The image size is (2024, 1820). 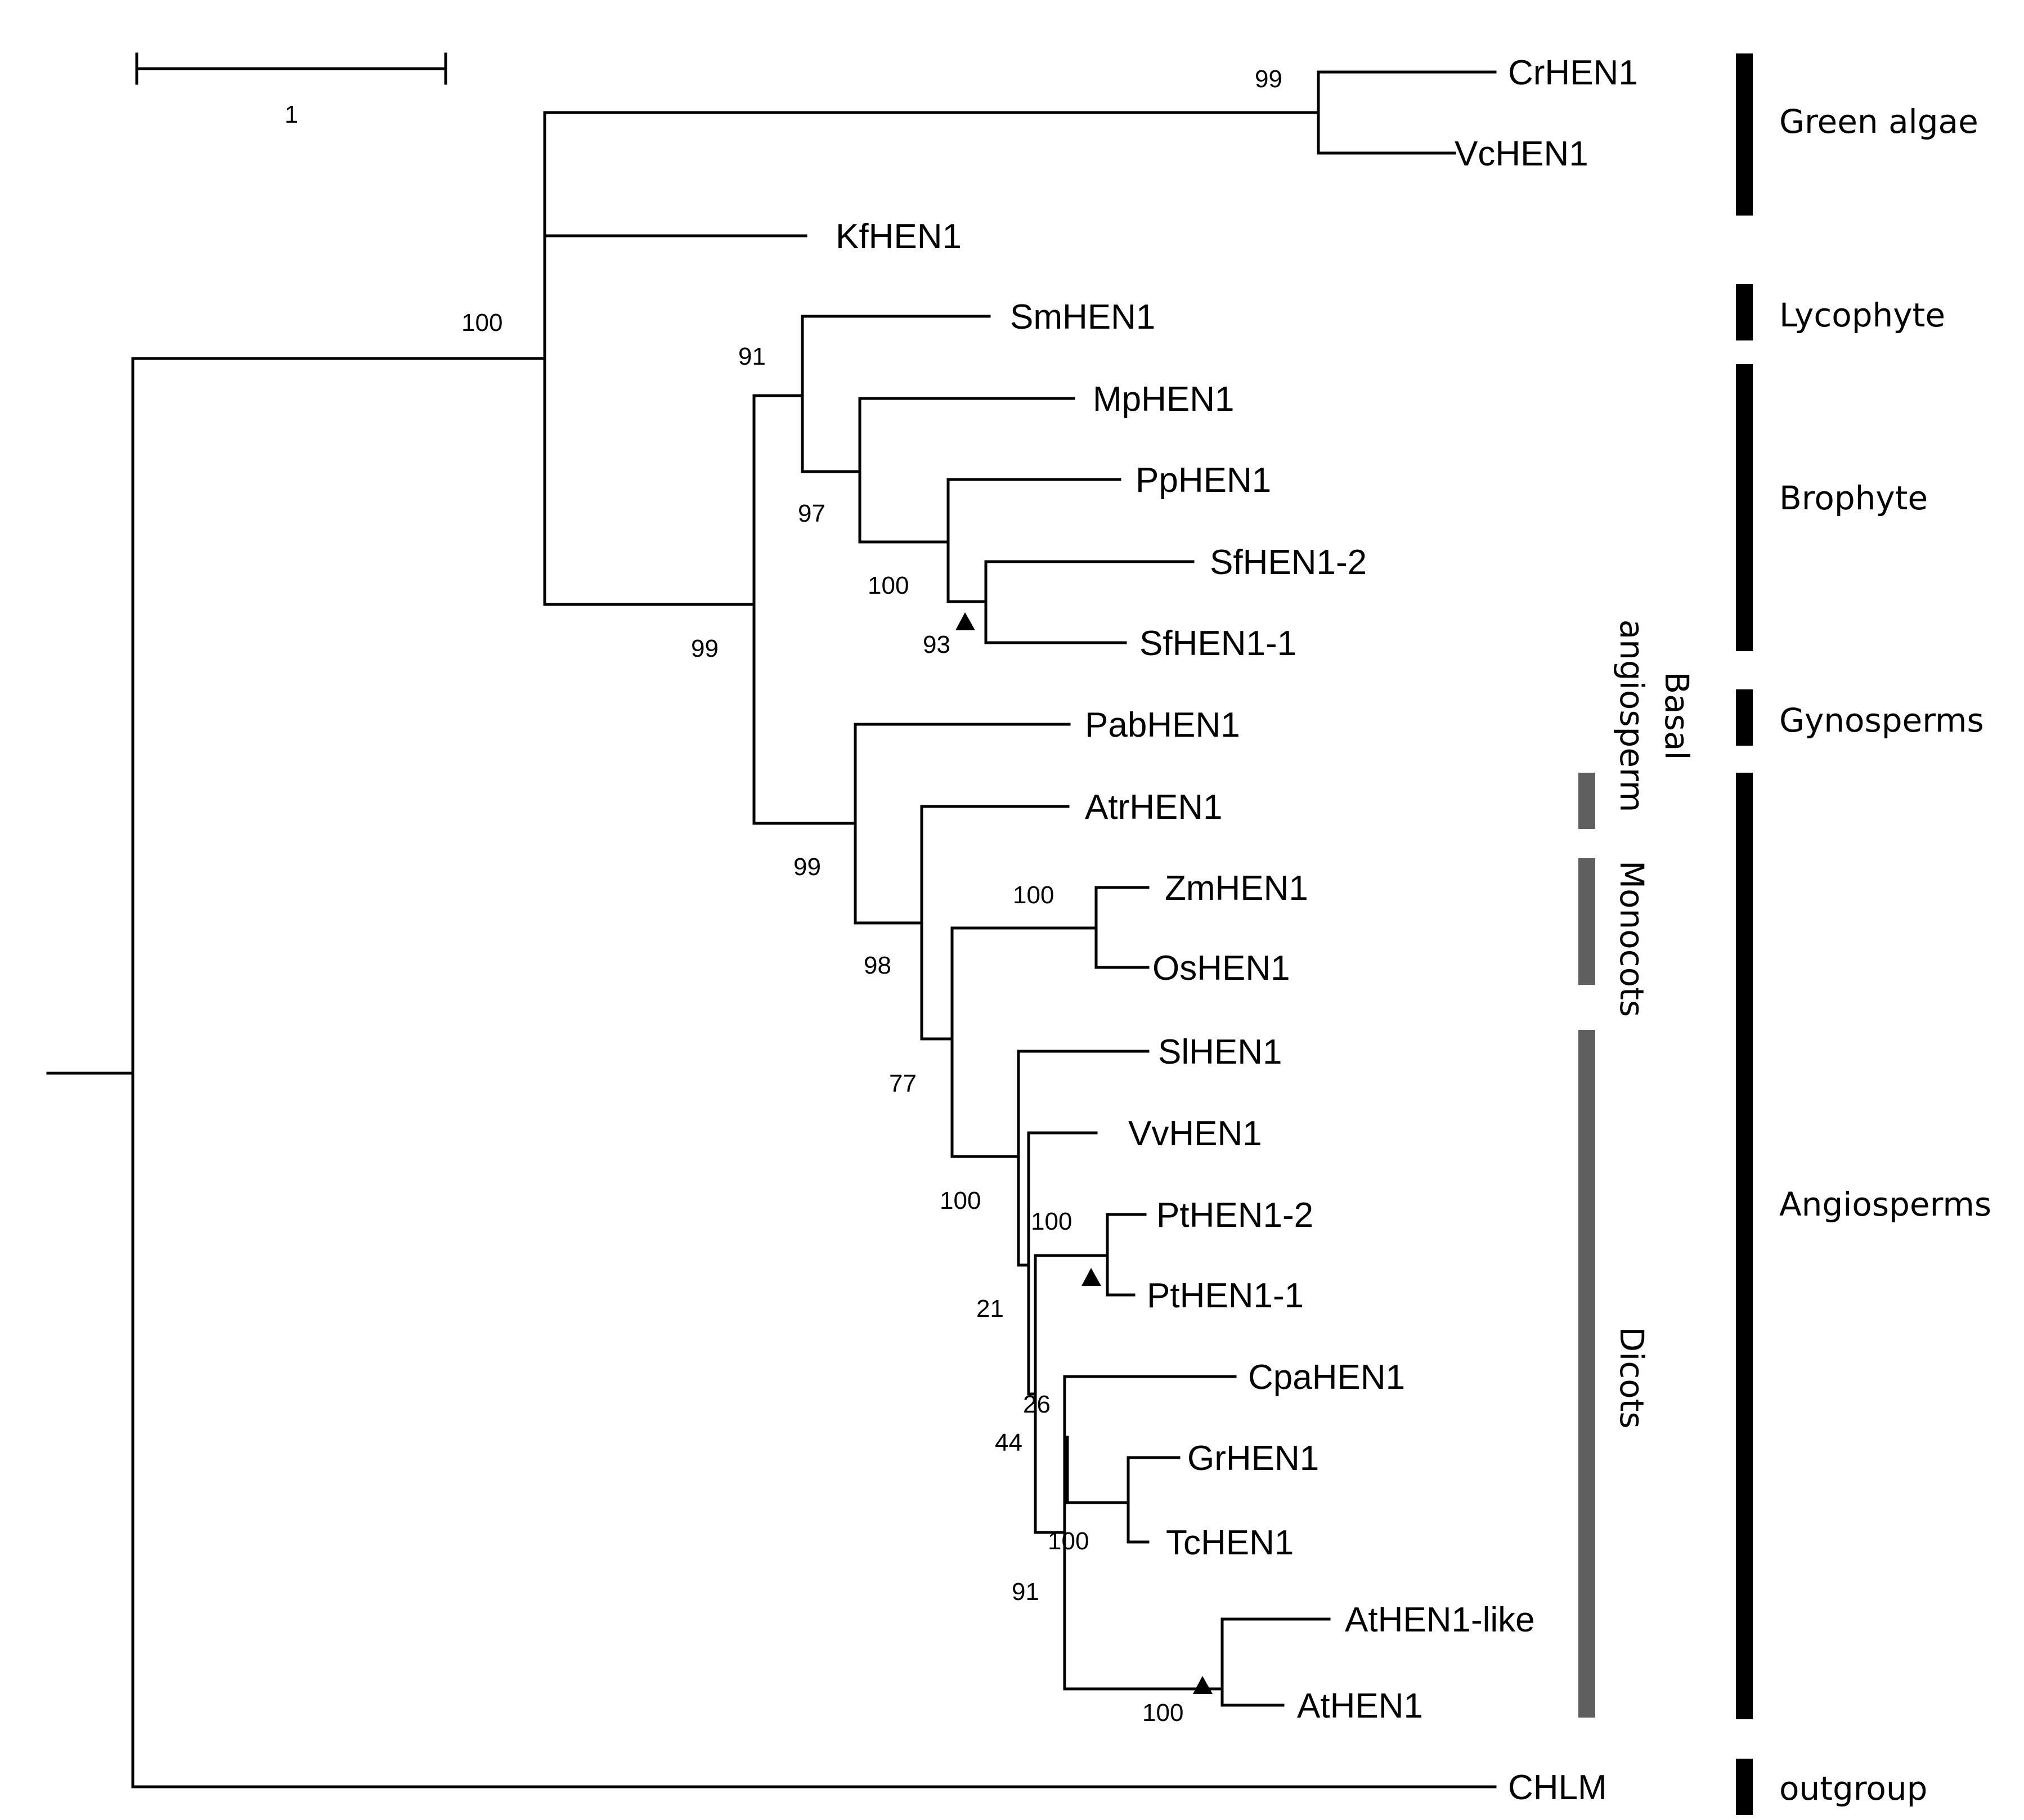 What do you see at coordinates (1853, 1788) in the screenshot?
I see `outgroup-label: outgroup` at bounding box center [1853, 1788].